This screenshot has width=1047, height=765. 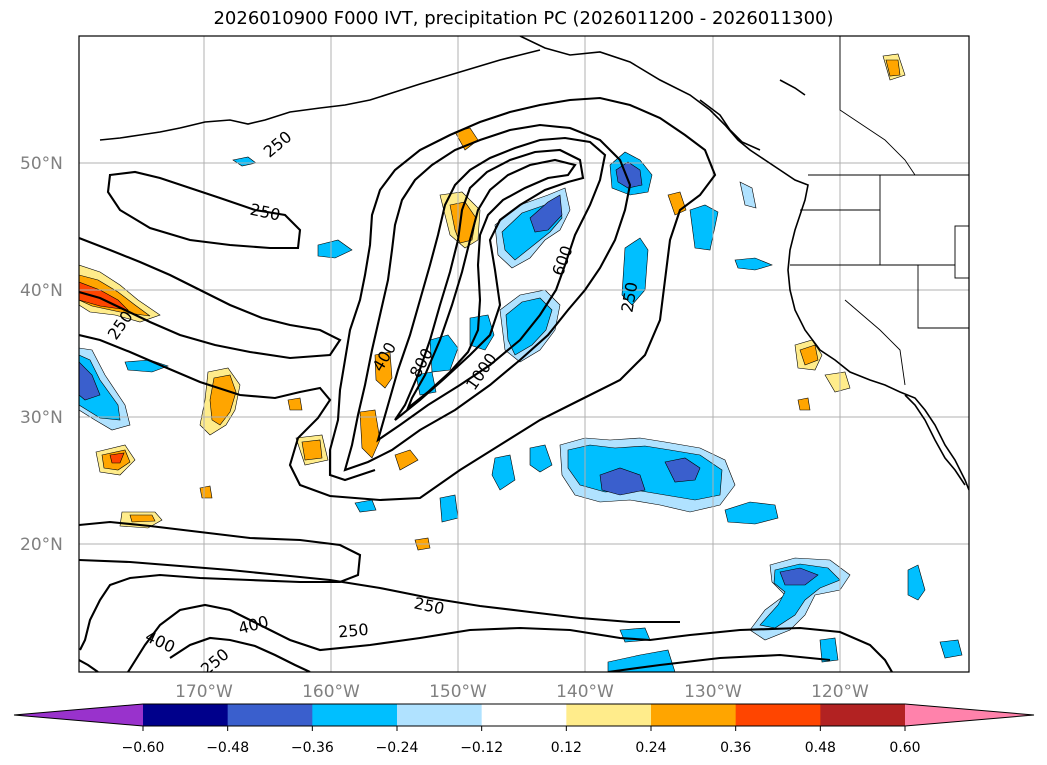 What do you see at coordinates (481, 748) in the screenshot?
I see `colorbar-tick-label: −0.12` at bounding box center [481, 748].